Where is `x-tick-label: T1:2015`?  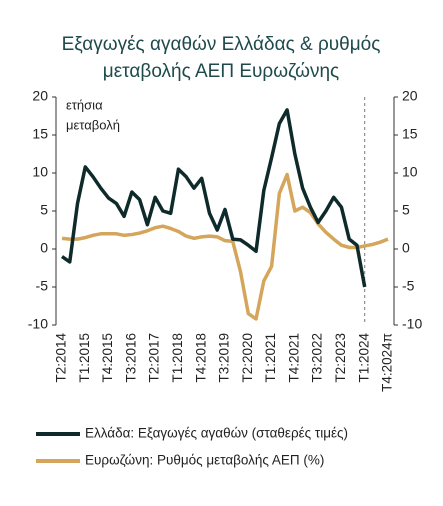
x-tick-label: T1:2015 is located at coordinates (84, 358).